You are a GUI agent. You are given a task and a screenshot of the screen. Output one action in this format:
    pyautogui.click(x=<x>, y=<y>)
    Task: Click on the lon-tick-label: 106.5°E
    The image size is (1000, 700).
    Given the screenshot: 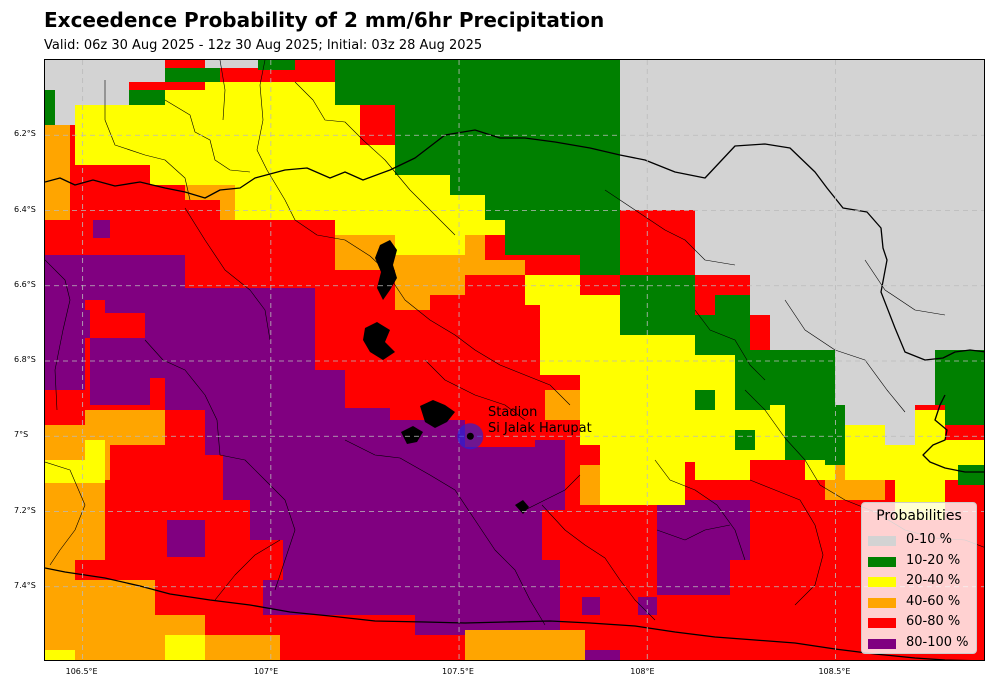 What is the action you would take?
    pyautogui.click(x=81, y=671)
    